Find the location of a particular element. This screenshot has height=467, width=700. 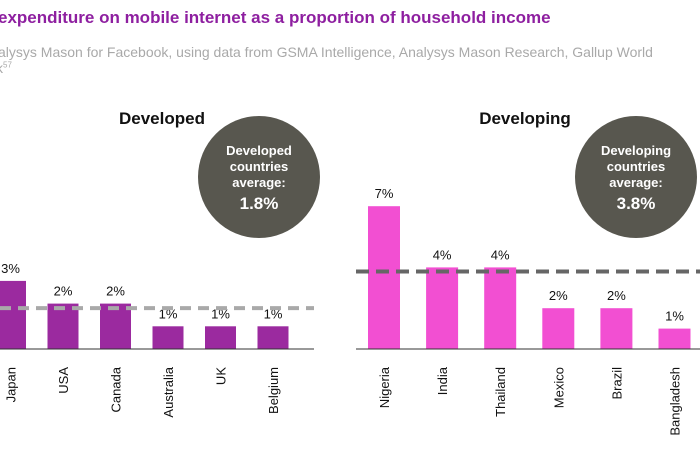

developed-category-label: Japan is located at coordinates (11, 384).